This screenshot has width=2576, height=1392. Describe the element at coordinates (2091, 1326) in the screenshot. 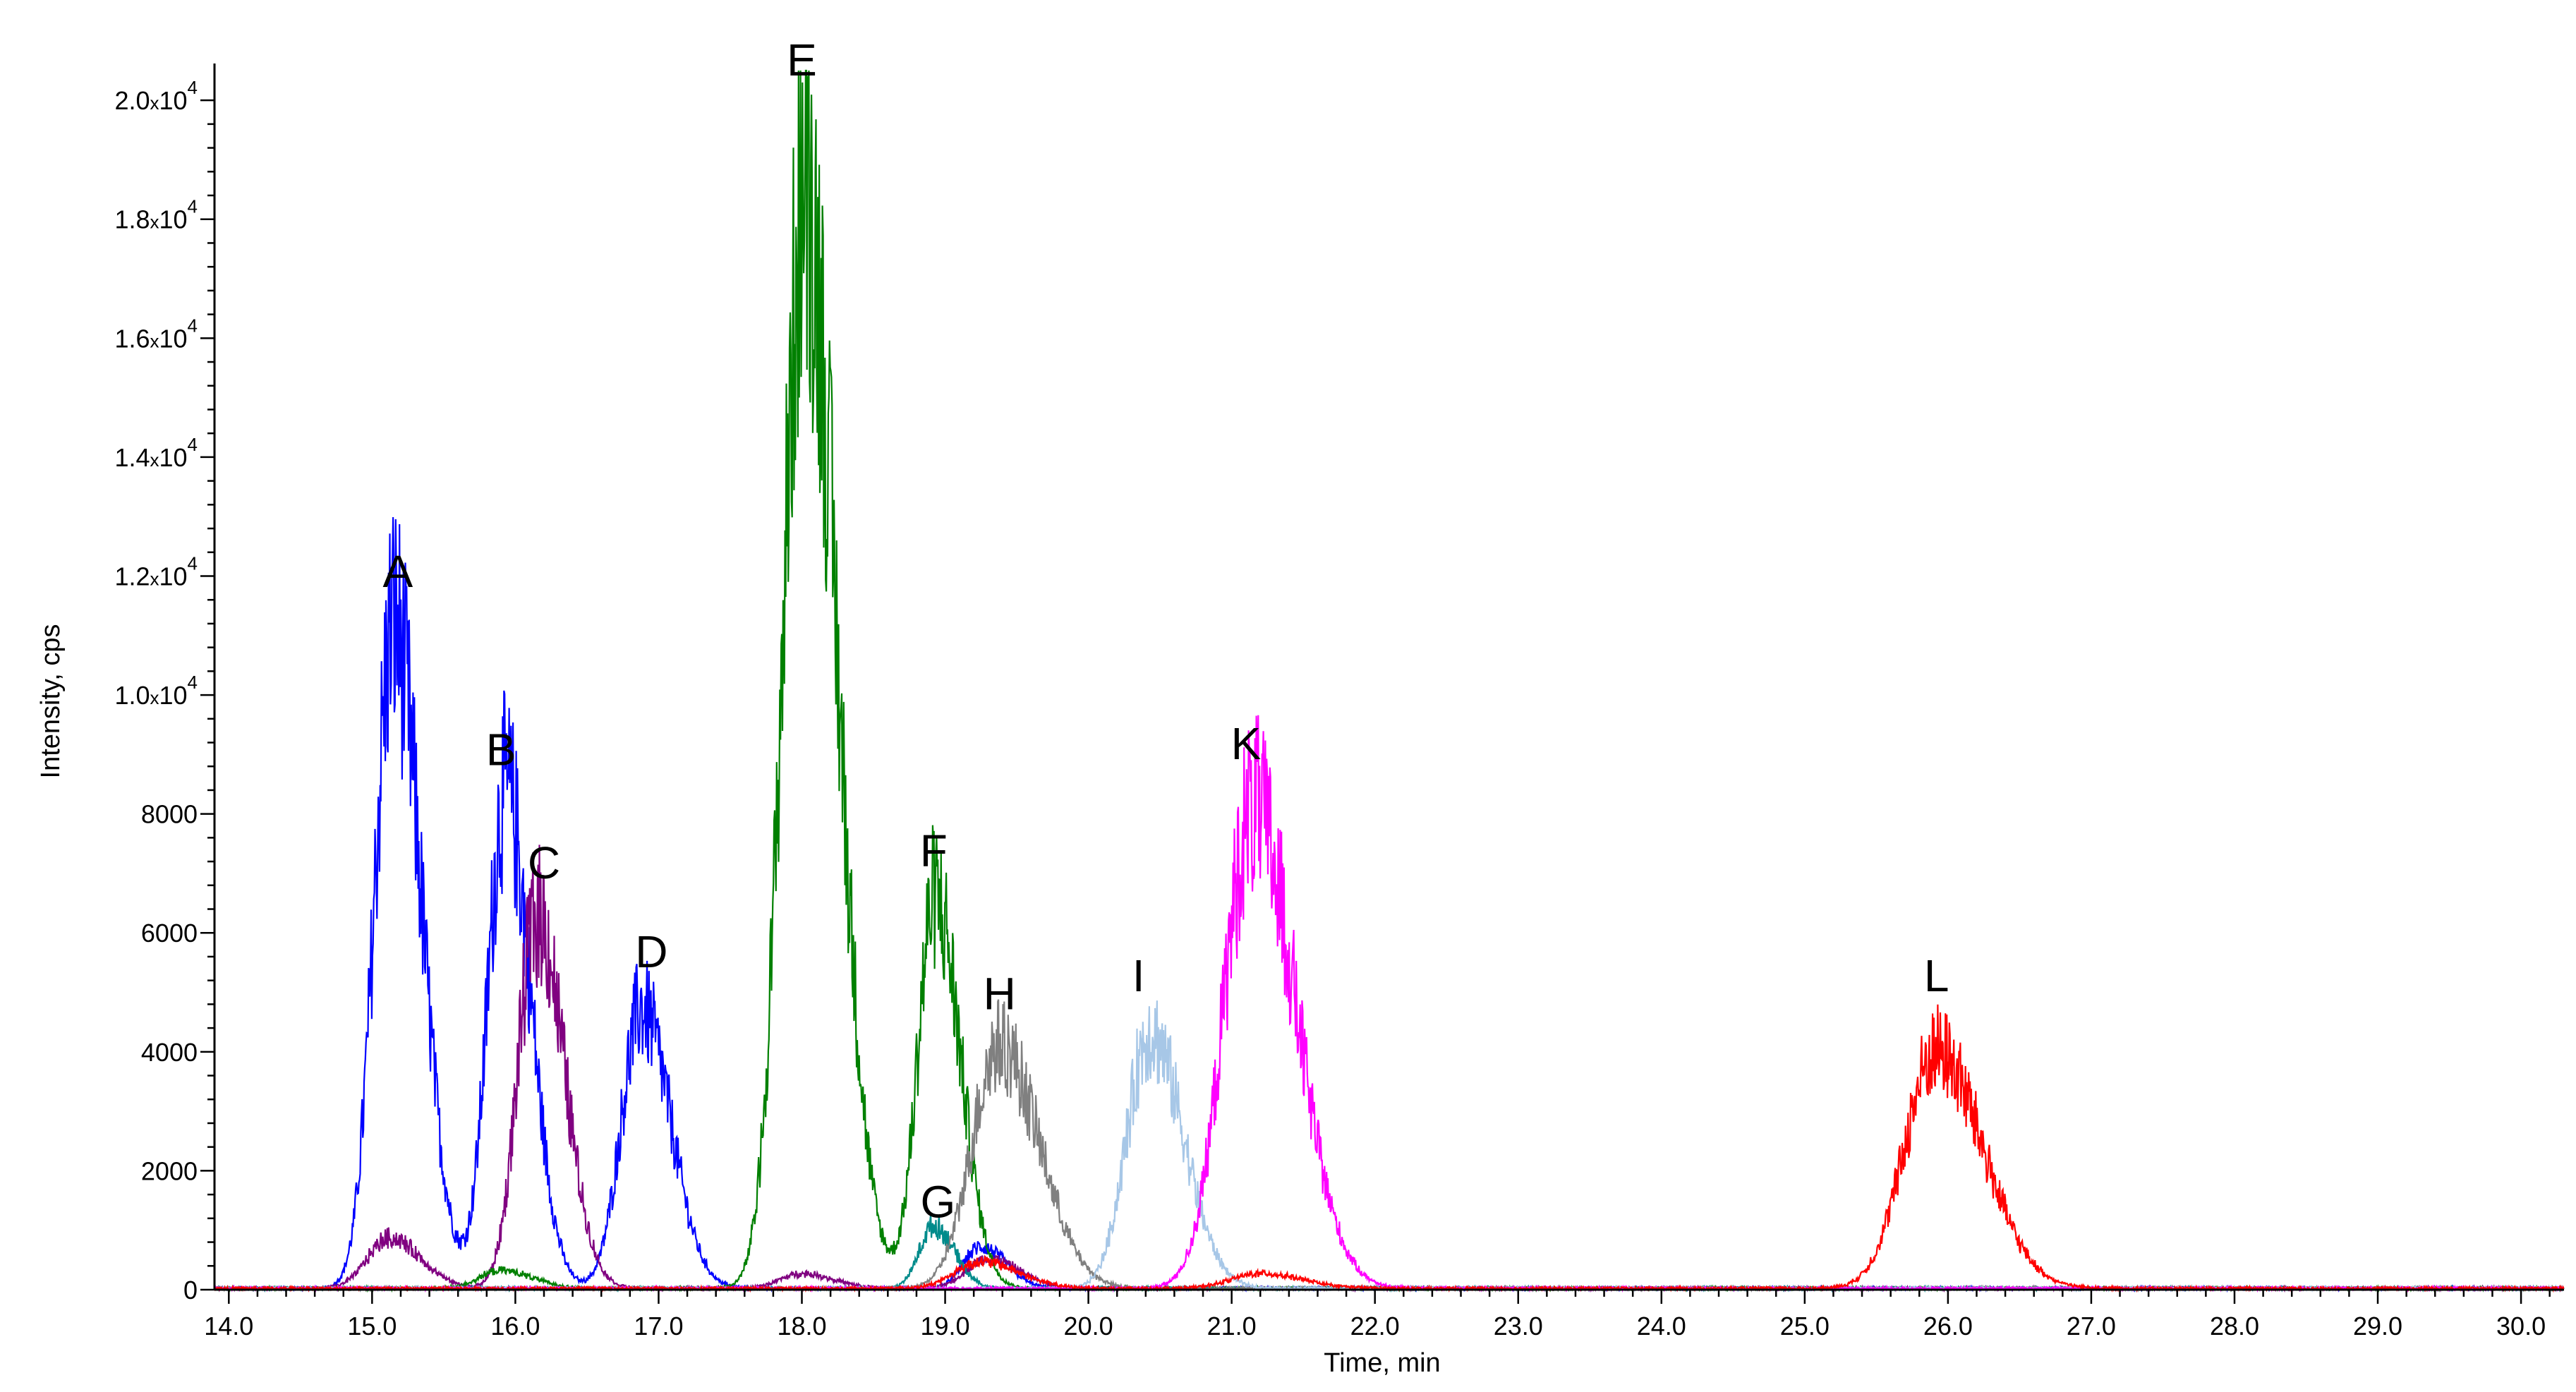

I see `x-tick-label: 27.0` at that location.